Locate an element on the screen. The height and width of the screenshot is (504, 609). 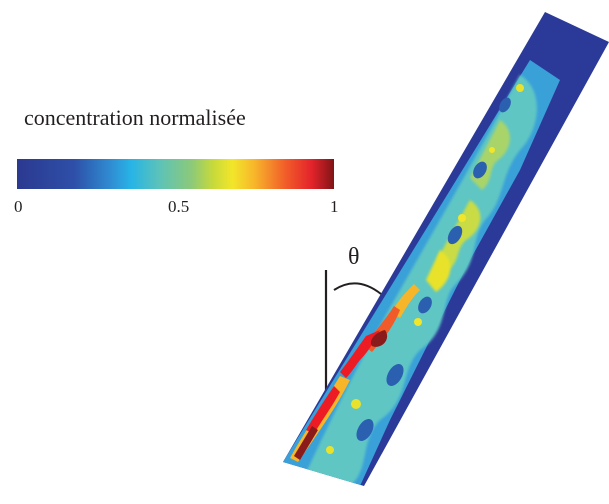
angle-label-theta: θ is located at coordinates (354, 257).